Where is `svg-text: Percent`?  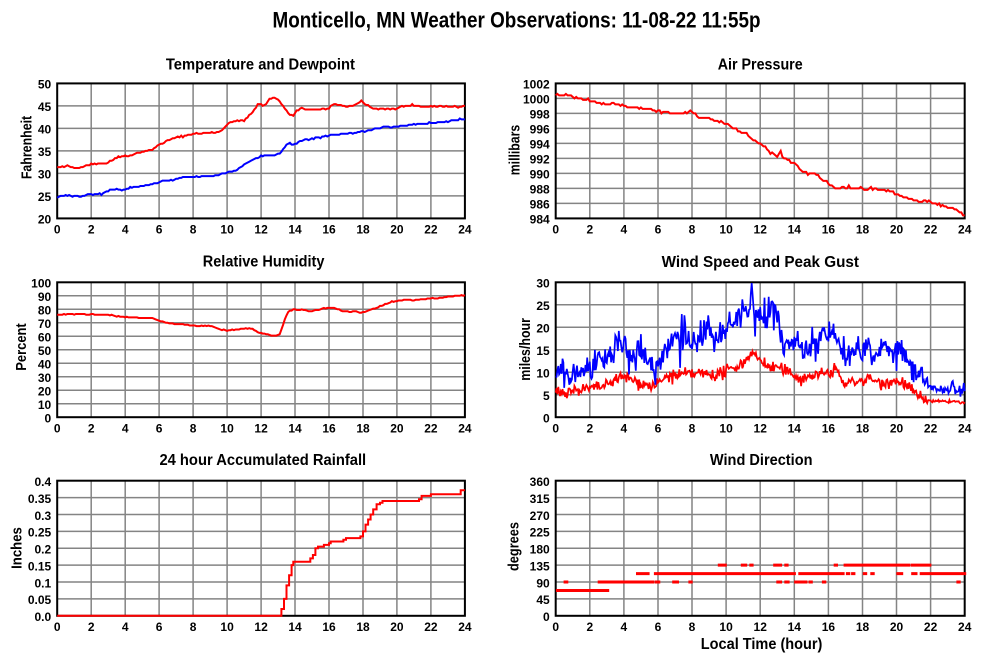 svg-text: Percent is located at coordinates (21, 347).